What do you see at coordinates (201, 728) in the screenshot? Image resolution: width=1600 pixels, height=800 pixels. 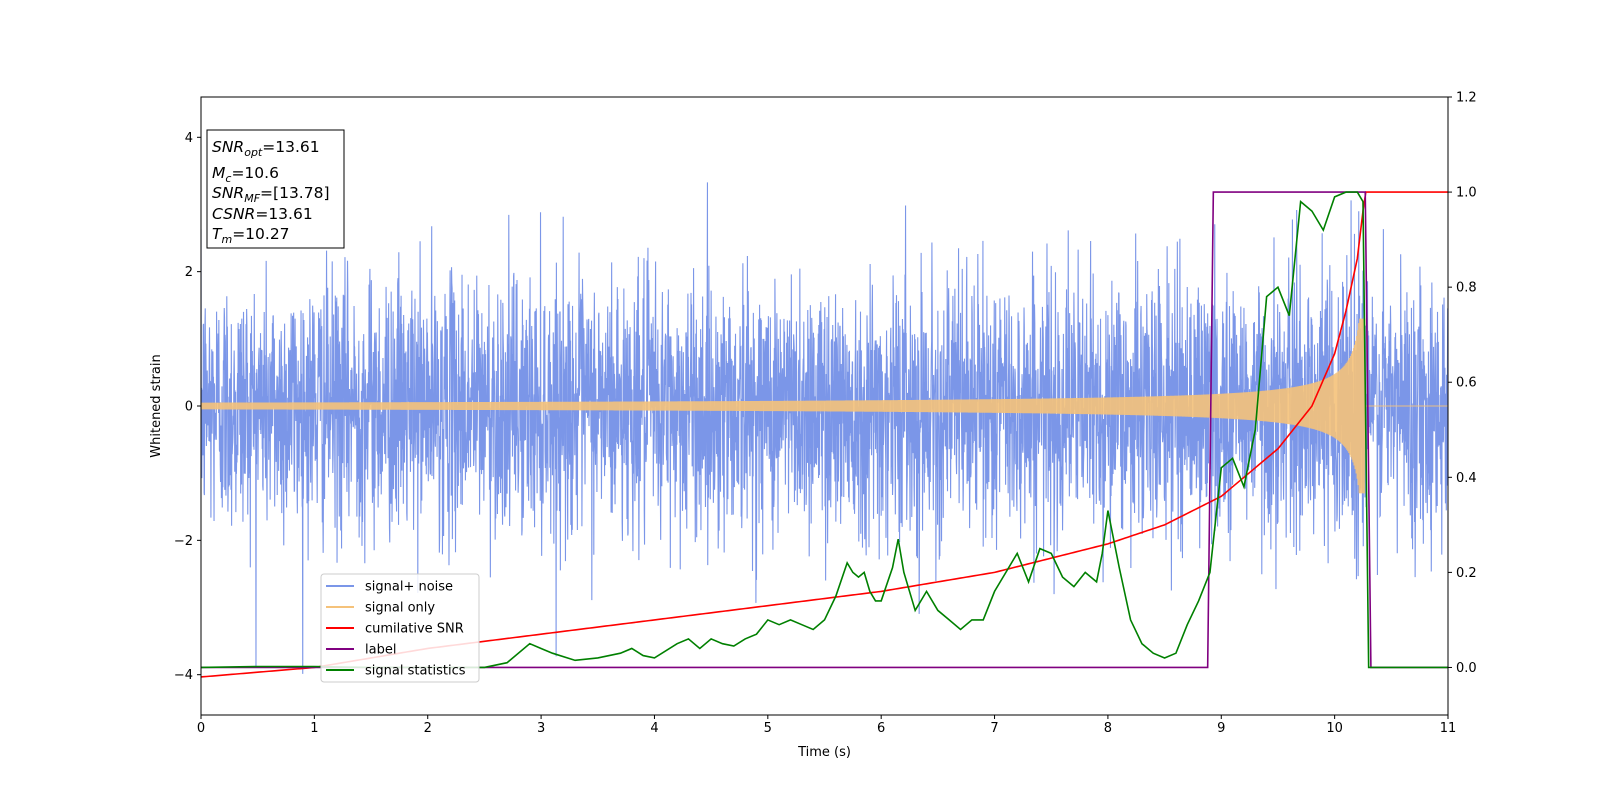 I see `x-tick-label: 0` at bounding box center [201, 728].